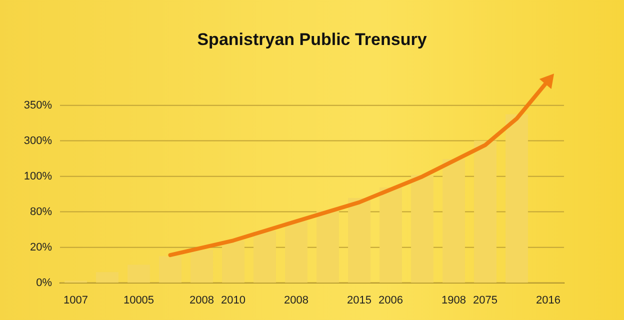  What do you see at coordinates (312, 39) in the screenshot?
I see `chart-title: Spanistryan Public Trensury` at bounding box center [312, 39].